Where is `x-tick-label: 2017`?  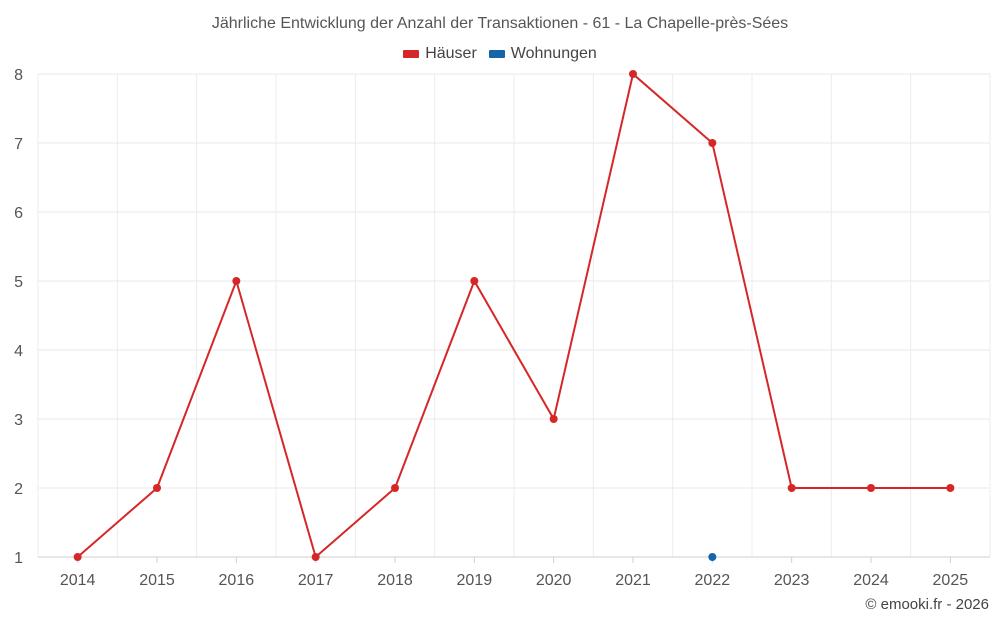 x-tick-label: 2017 is located at coordinates (316, 580).